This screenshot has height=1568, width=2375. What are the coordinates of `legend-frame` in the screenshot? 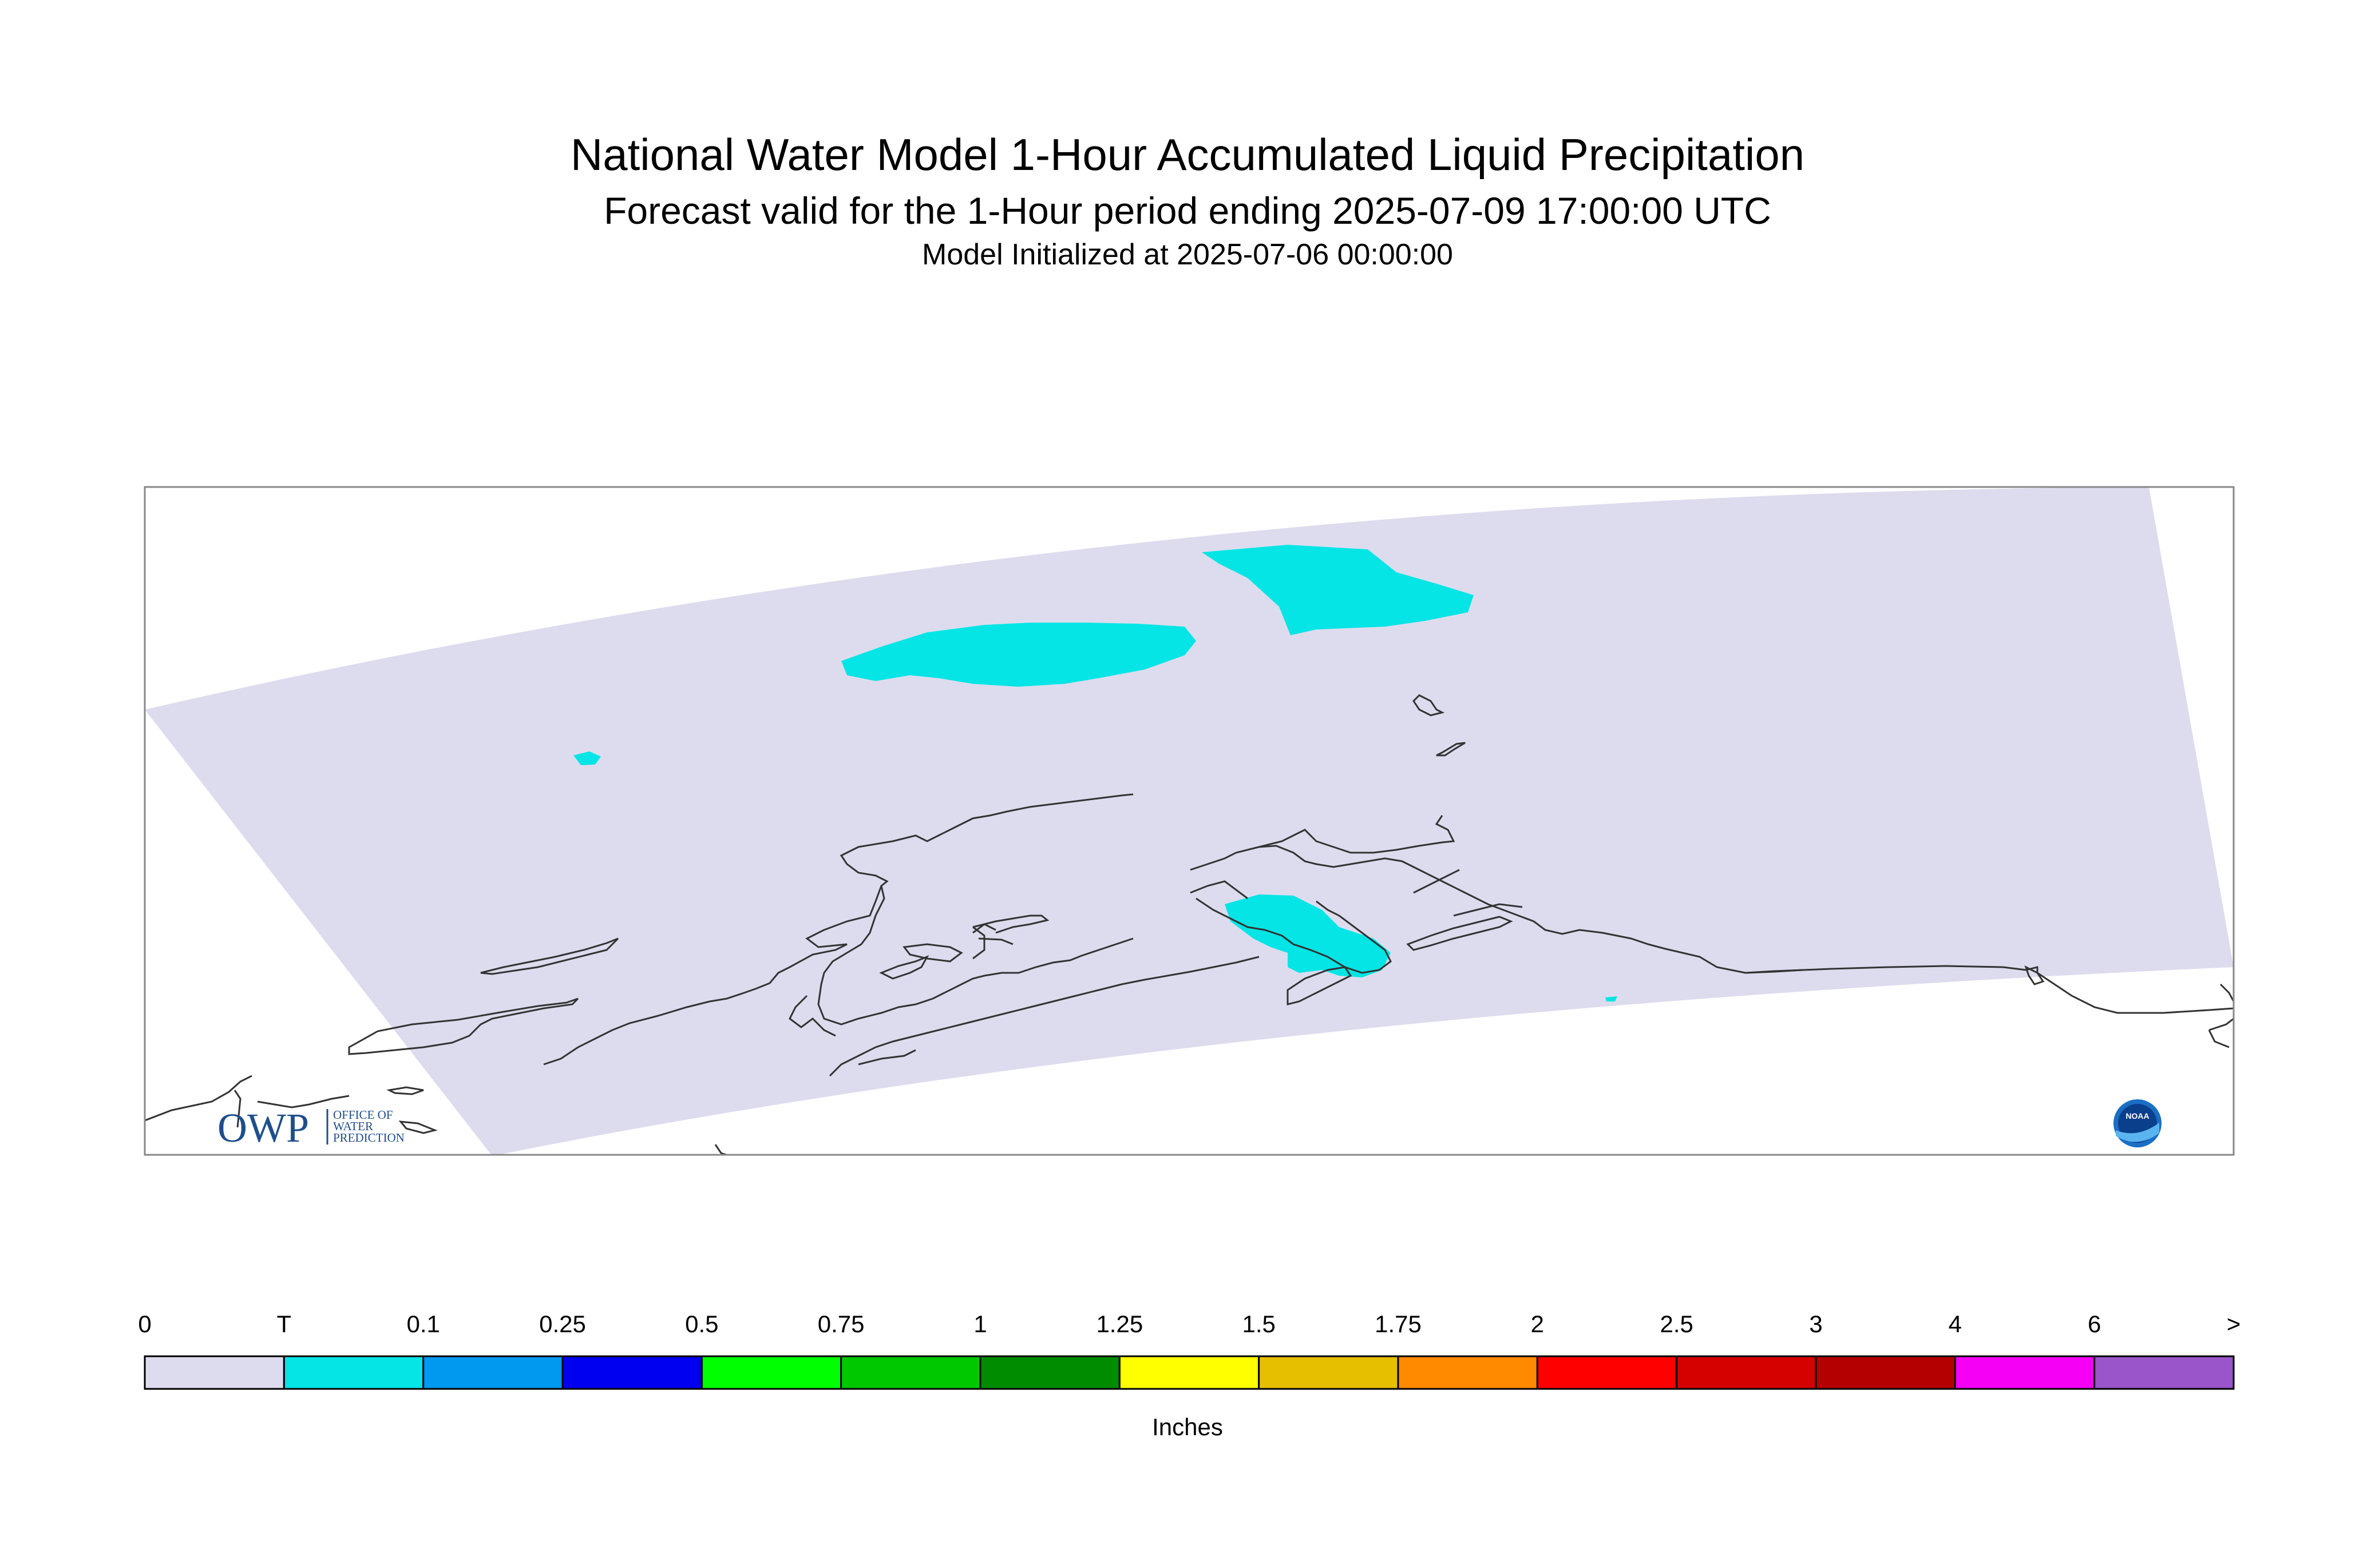 It's located at (1189, 1372).